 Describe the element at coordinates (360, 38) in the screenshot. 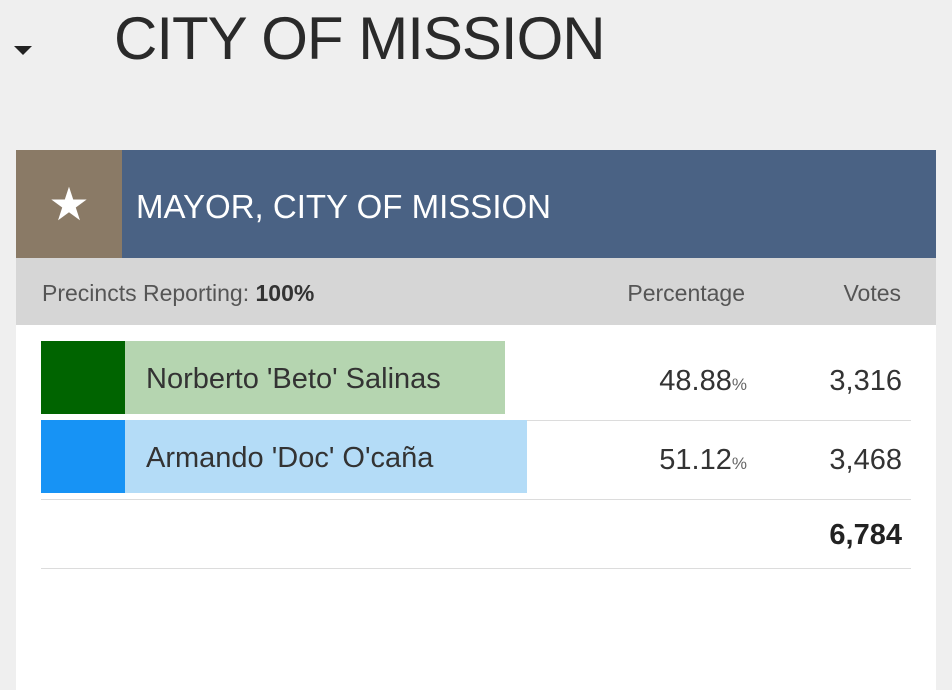

I see `page-title: CITY OF MISSION` at that location.